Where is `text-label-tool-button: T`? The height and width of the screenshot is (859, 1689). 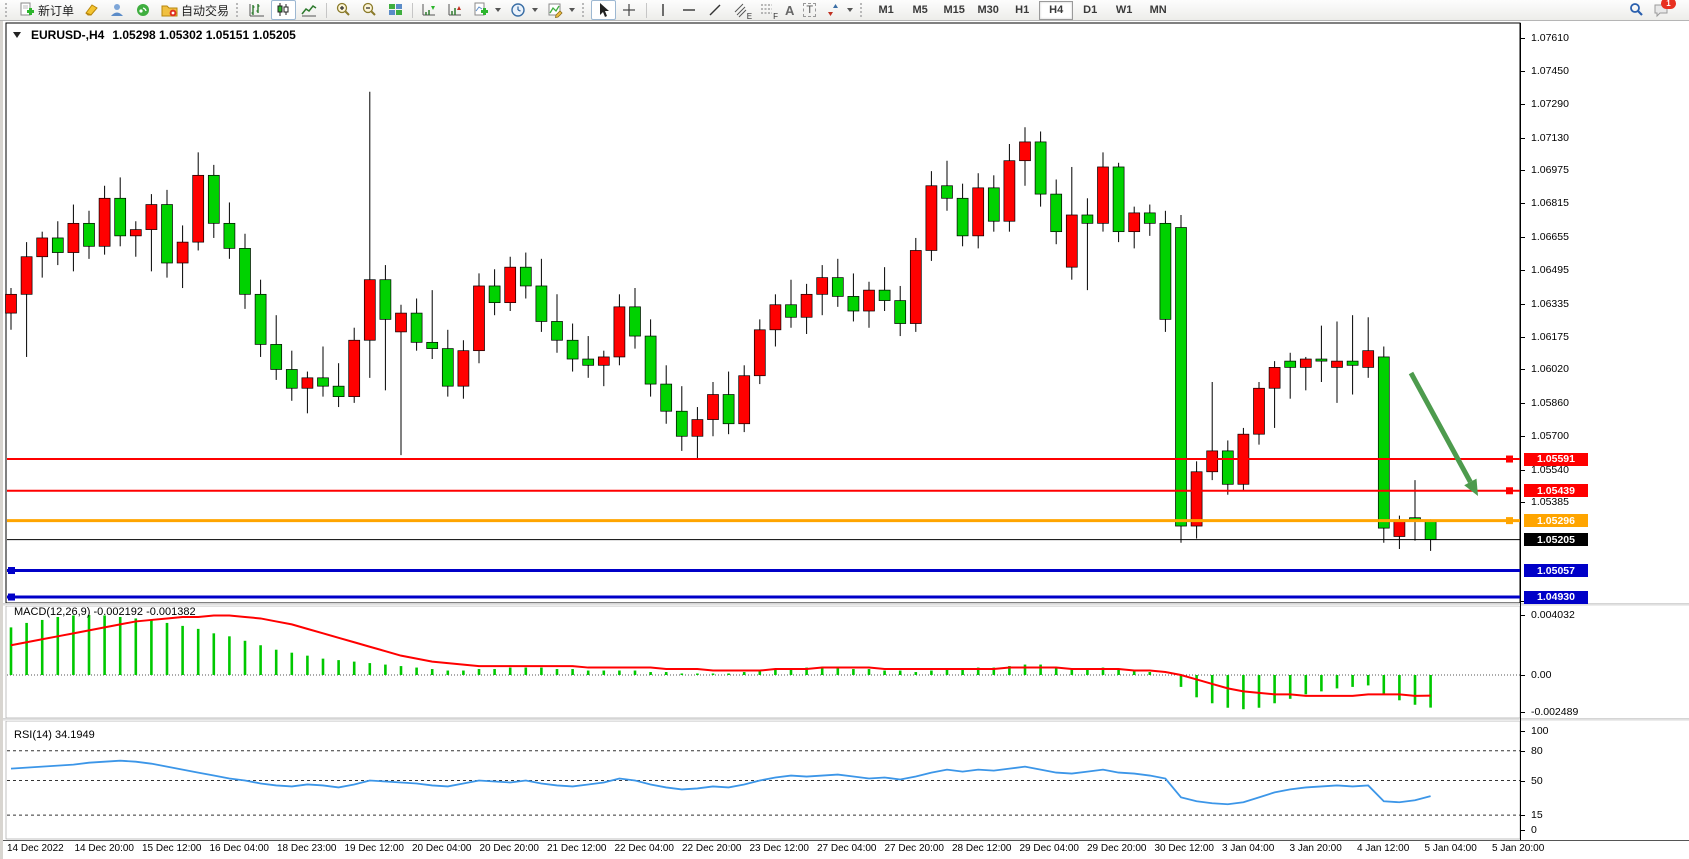 text-label-tool-button: T is located at coordinates (809, 10).